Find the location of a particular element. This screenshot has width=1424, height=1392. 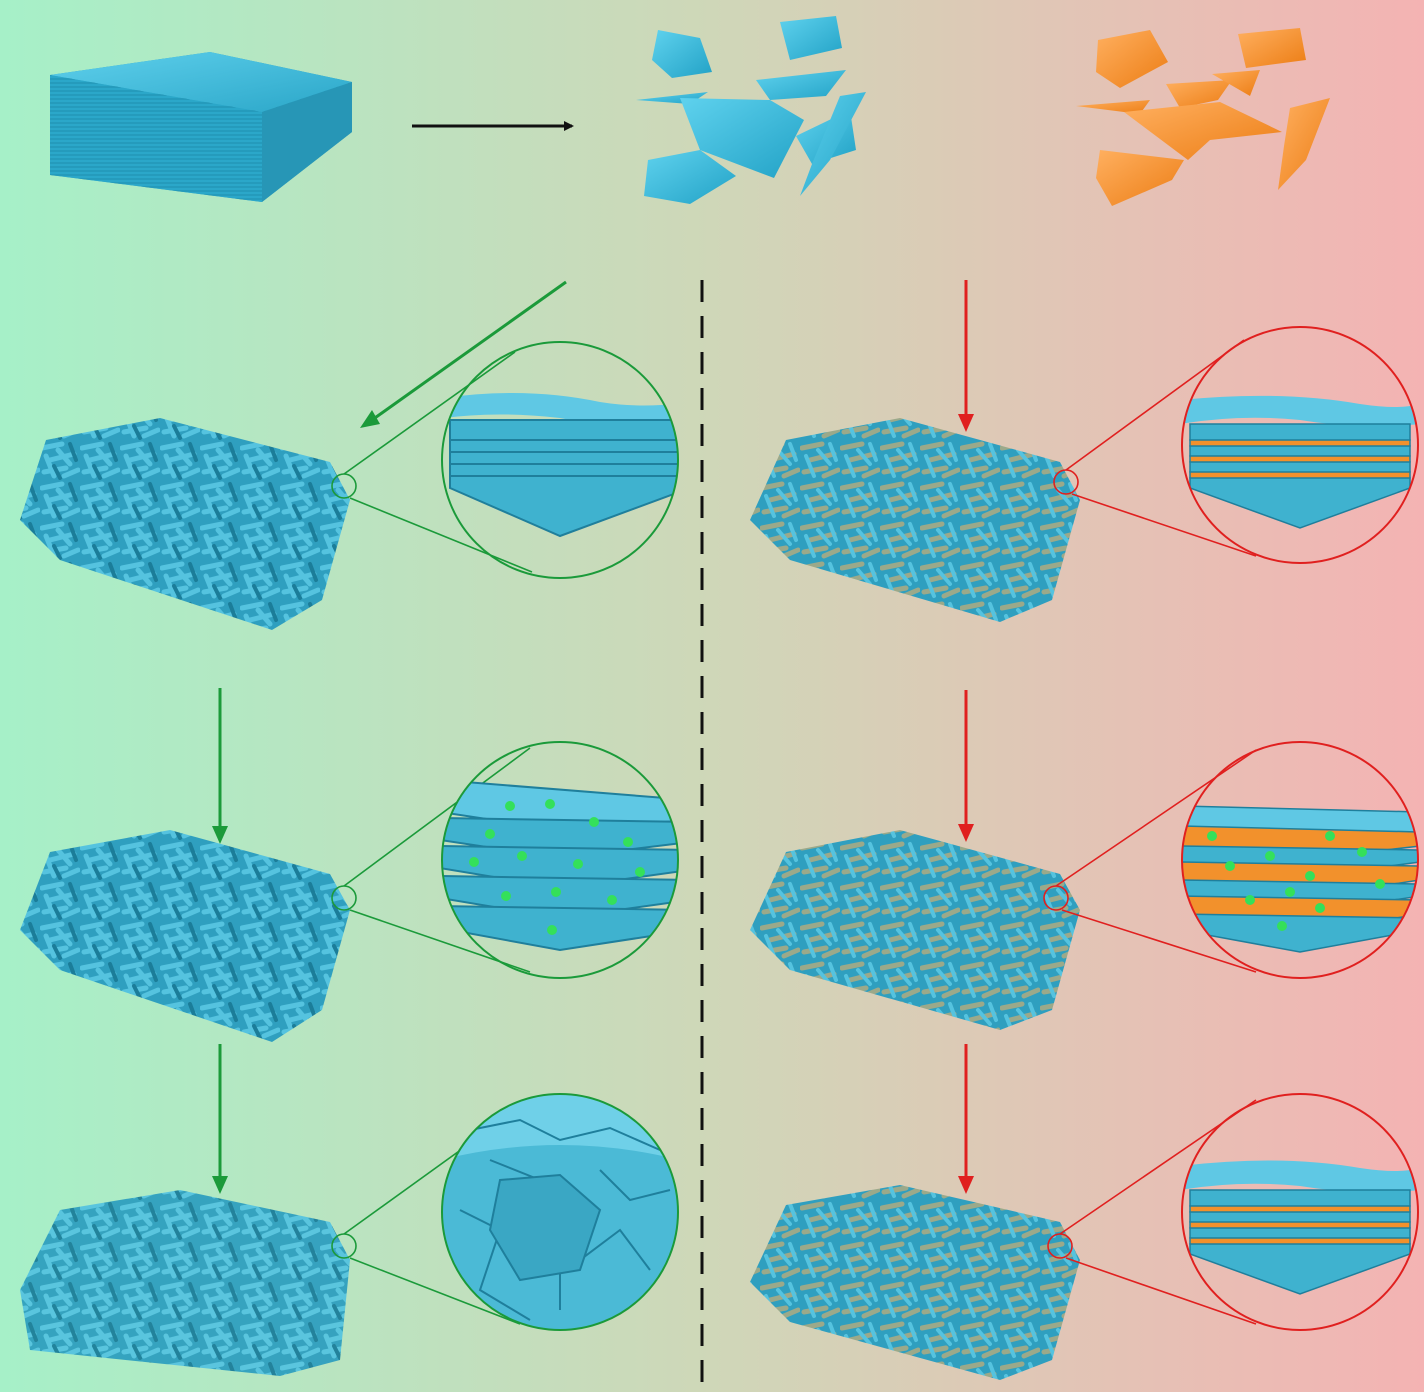

zoom-cracked-layers is located at coordinates (560, 1212).